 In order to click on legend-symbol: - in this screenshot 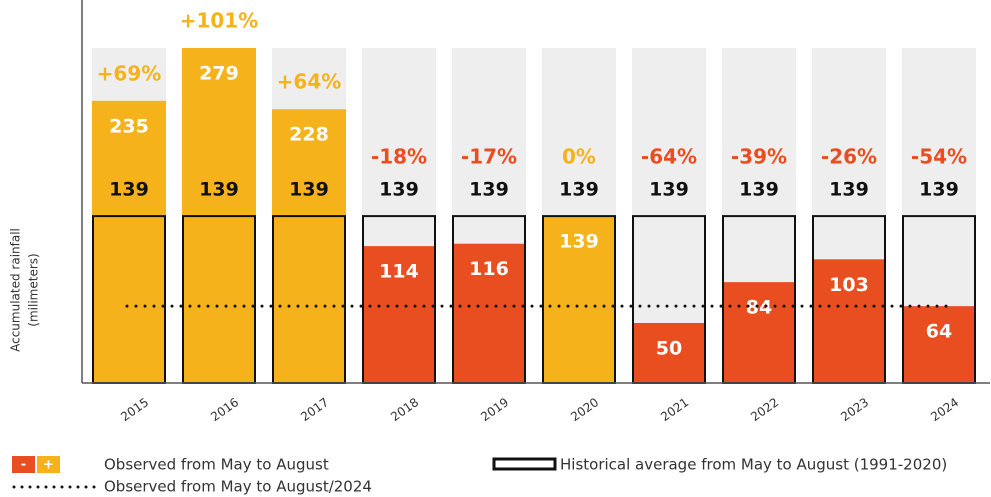, I will do `click(23, 465)`.